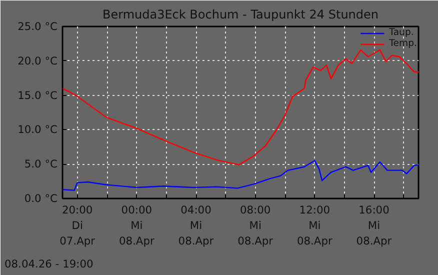 The image size is (438, 275). What do you see at coordinates (374, 226) in the screenshot?
I see `x-tick-label: 16:00 Mi 08.Apr` at bounding box center [374, 226].